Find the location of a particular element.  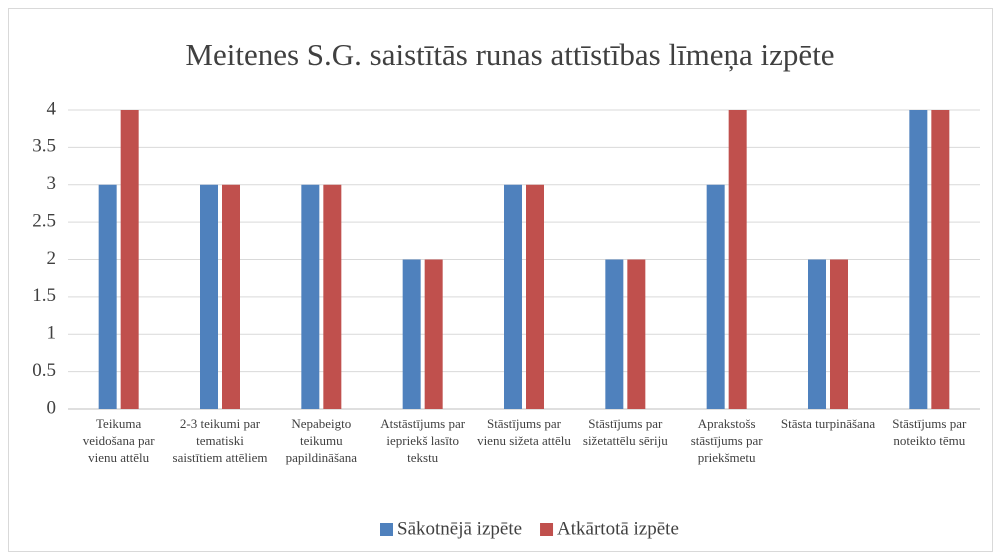

x-tick-label: Stāstījums par noteikto tēmu is located at coordinates (929, 432).